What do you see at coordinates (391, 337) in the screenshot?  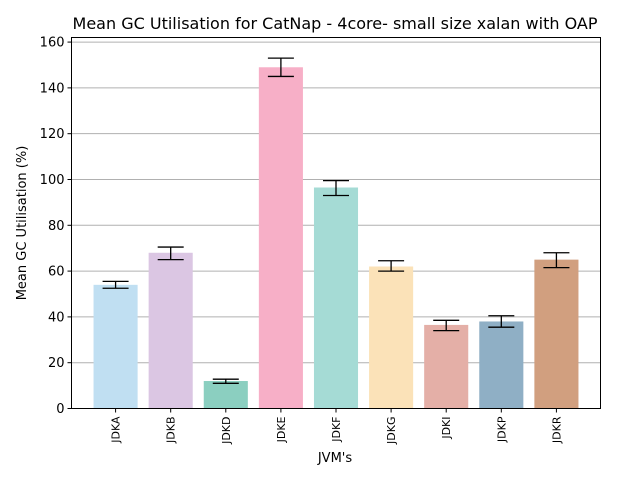 I see `bar-jdkg` at bounding box center [391, 337].